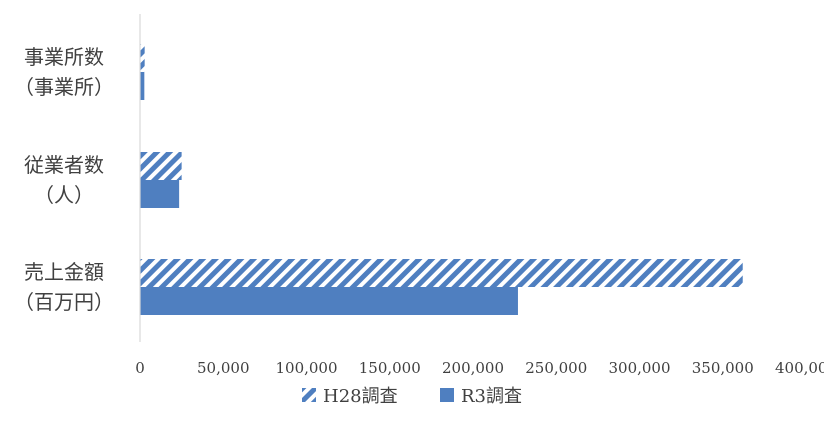 This screenshot has height=425, width=824. What do you see at coordinates (491, 396) in the screenshot?
I see `legend-label-r3: R3調査` at bounding box center [491, 396].